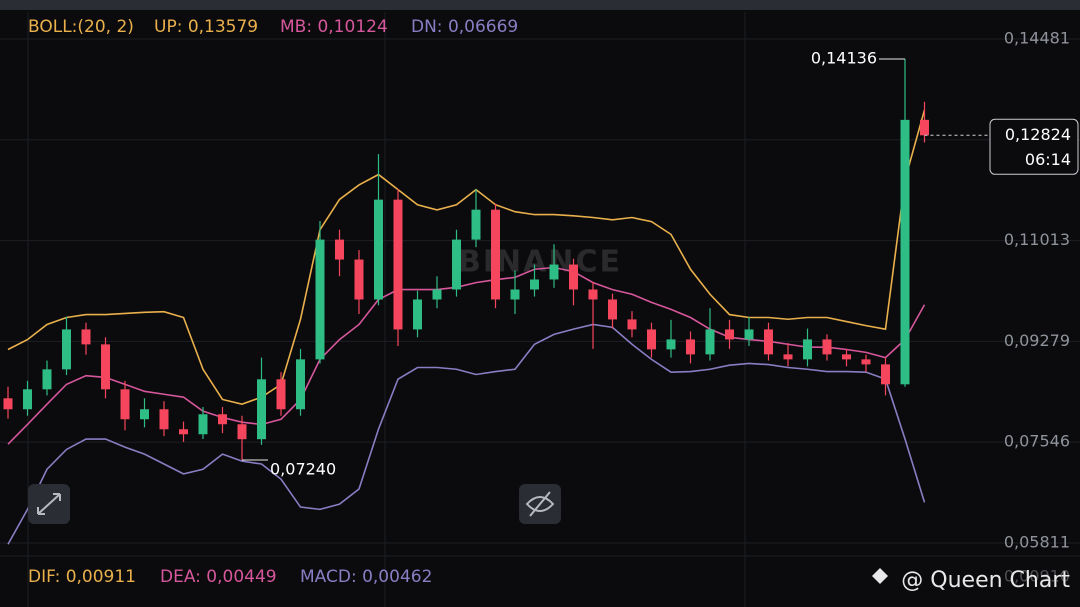  What do you see at coordinates (1034, 146) in the screenshot?
I see `last-price-box` at bounding box center [1034, 146].